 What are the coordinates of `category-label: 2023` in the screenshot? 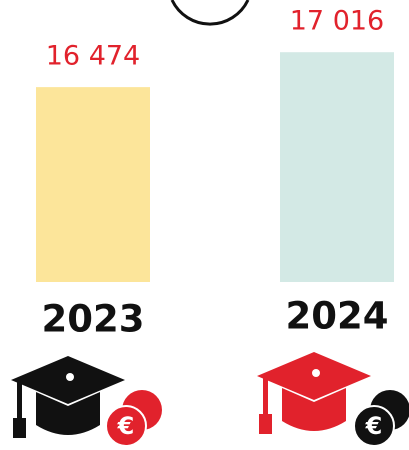 It's located at (93, 319).